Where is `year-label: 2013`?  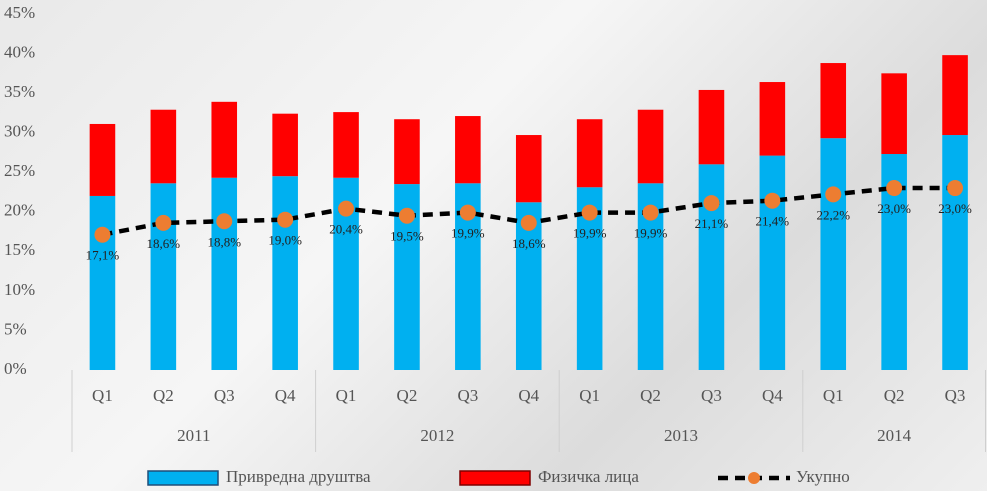
year-label: 2013 is located at coordinates (681, 435).